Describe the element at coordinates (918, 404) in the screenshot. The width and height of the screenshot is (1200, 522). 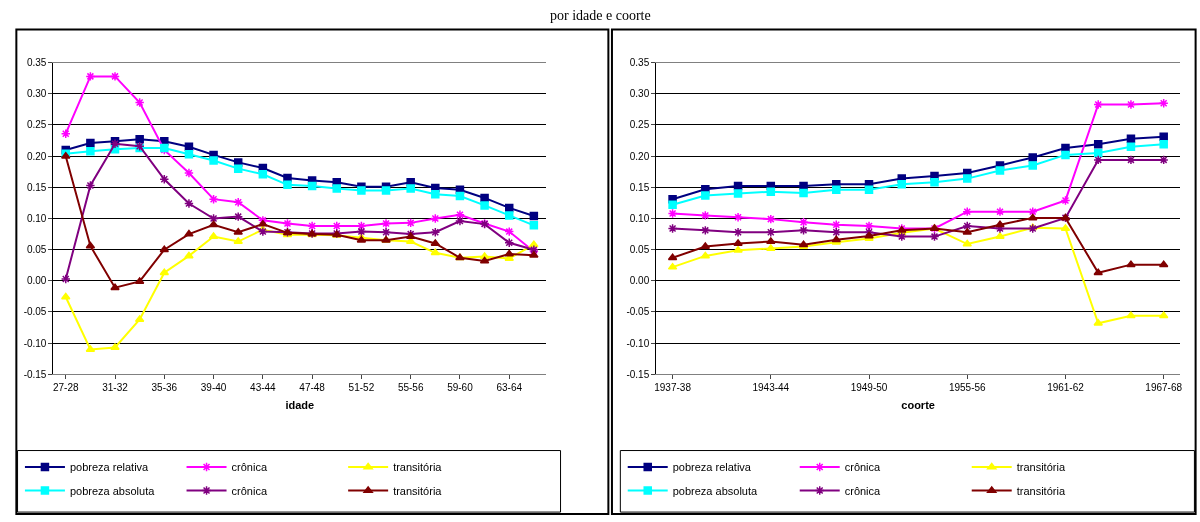
I see `x-axis-title: coorte` at that location.